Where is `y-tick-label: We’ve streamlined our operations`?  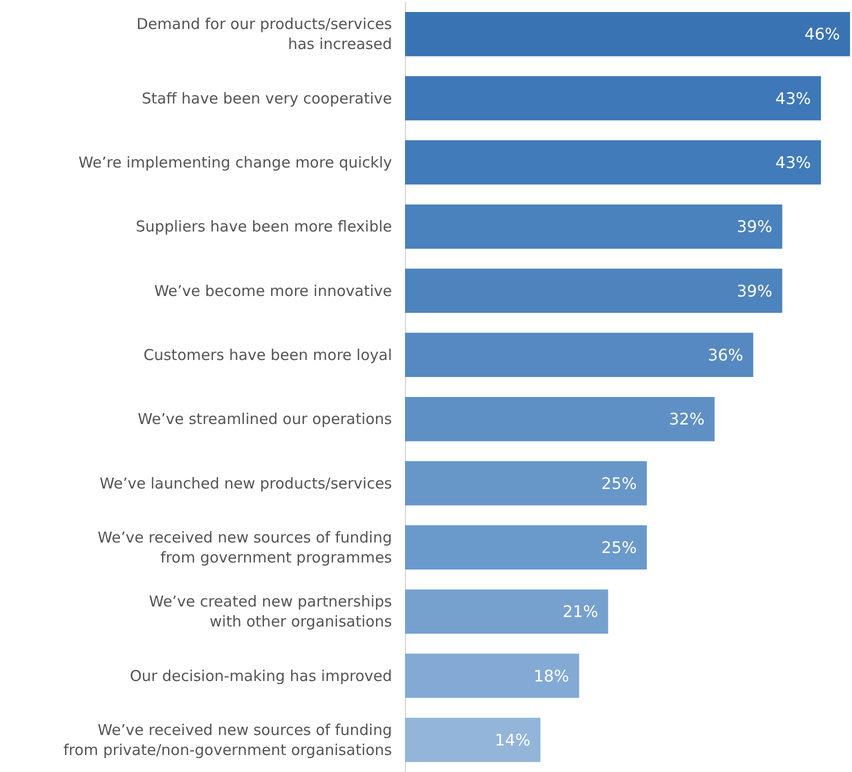 y-tick-label: We’ve streamlined our operations is located at coordinates (265, 419).